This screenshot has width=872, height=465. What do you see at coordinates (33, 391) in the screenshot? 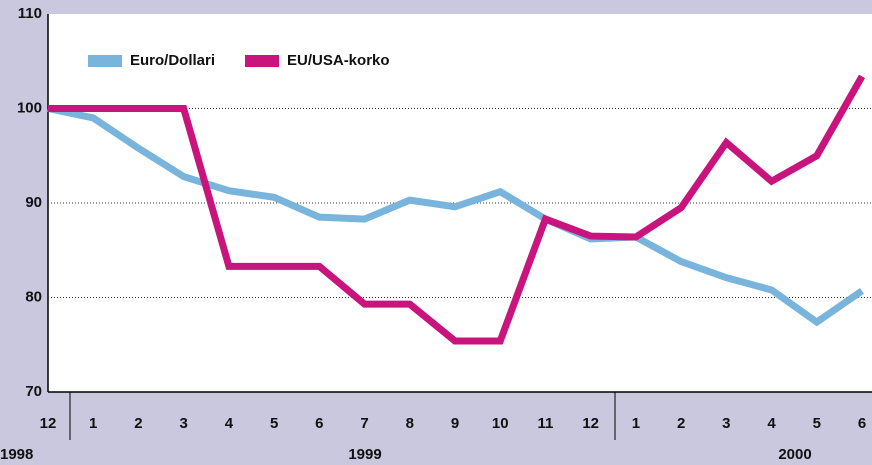
I see `y-tick-label: 70` at bounding box center [33, 391].